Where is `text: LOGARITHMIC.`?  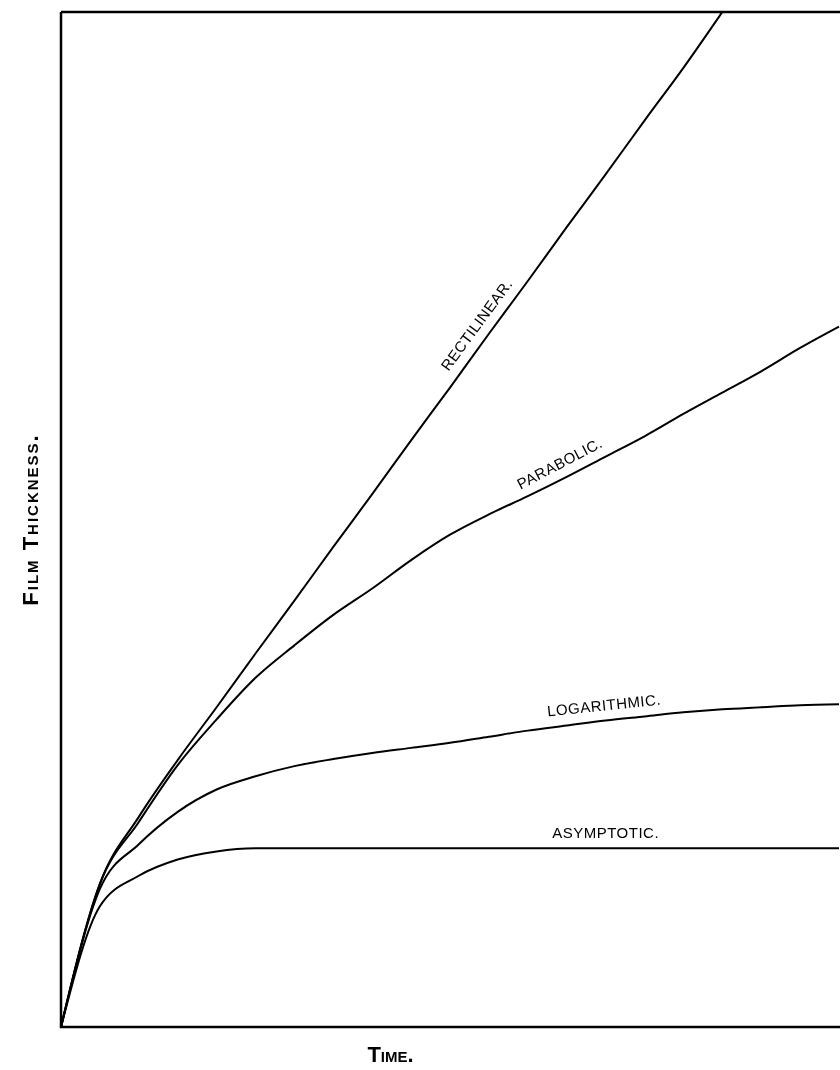
text: LOGARITHMIC. is located at coordinates (604, 705).